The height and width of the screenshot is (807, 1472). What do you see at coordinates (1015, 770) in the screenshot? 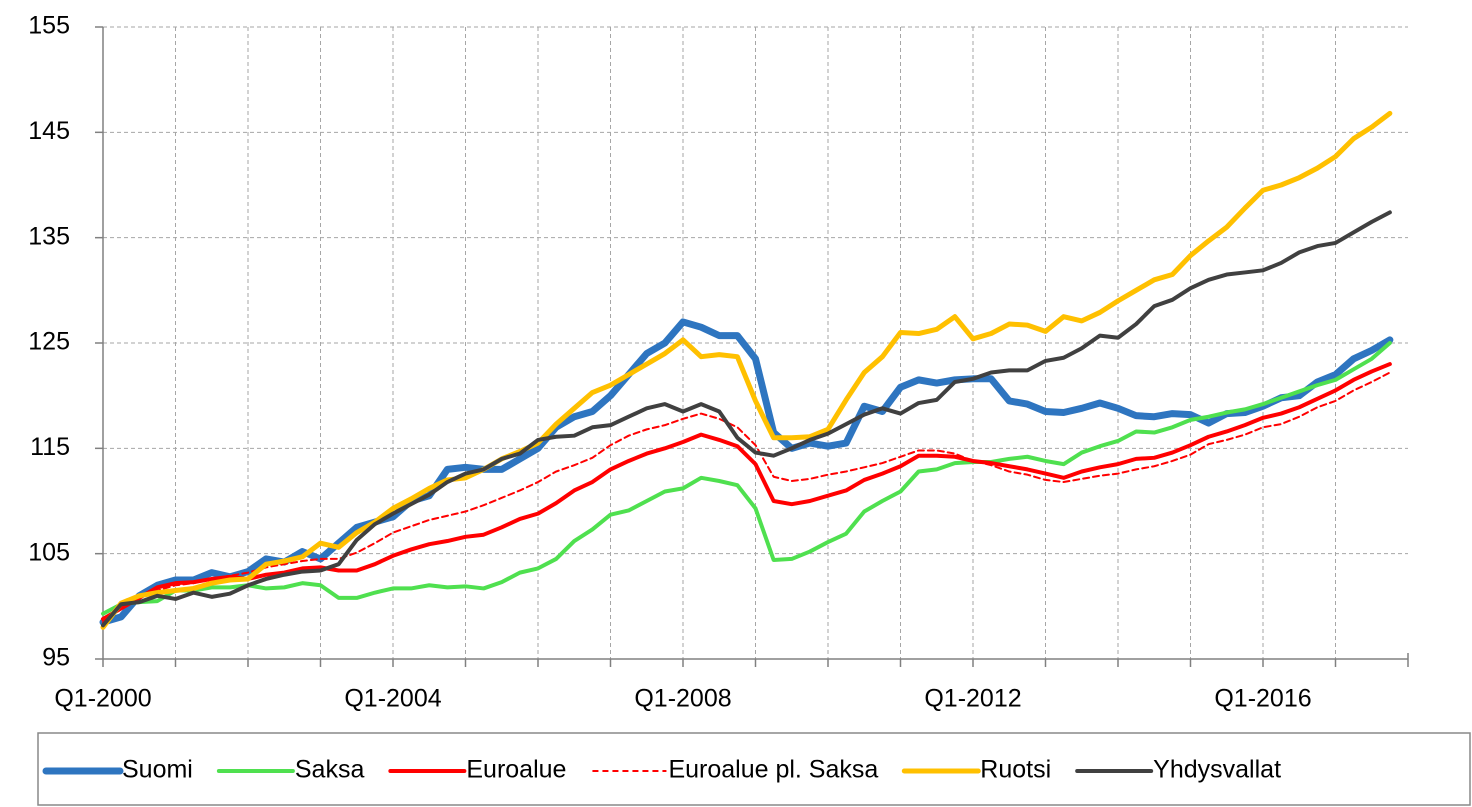
I see `legend-label: Ruotsi` at bounding box center [1015, 770].